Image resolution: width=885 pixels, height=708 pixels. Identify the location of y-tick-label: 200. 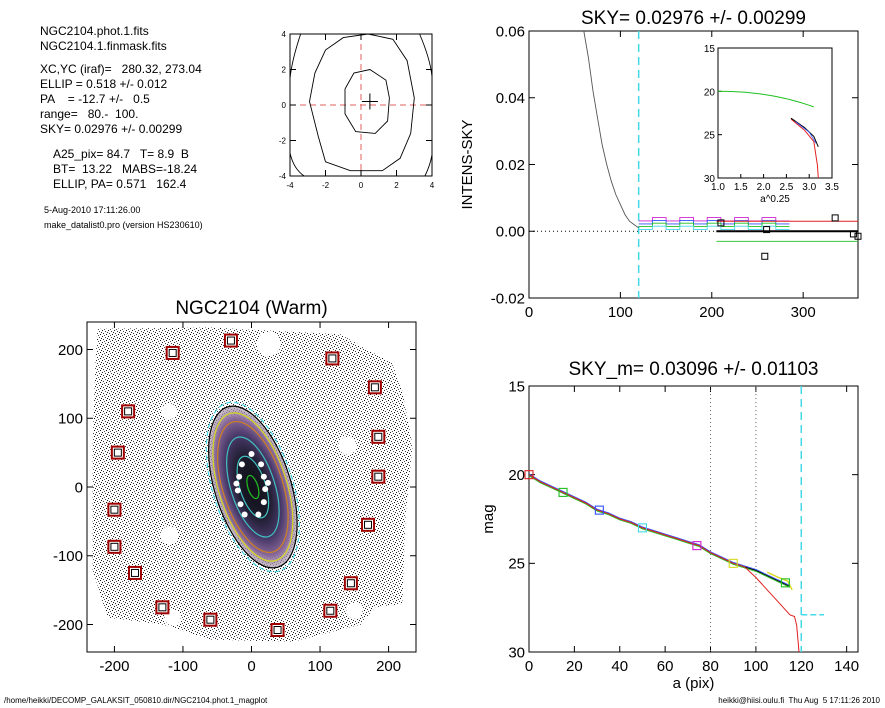
(70, 350).